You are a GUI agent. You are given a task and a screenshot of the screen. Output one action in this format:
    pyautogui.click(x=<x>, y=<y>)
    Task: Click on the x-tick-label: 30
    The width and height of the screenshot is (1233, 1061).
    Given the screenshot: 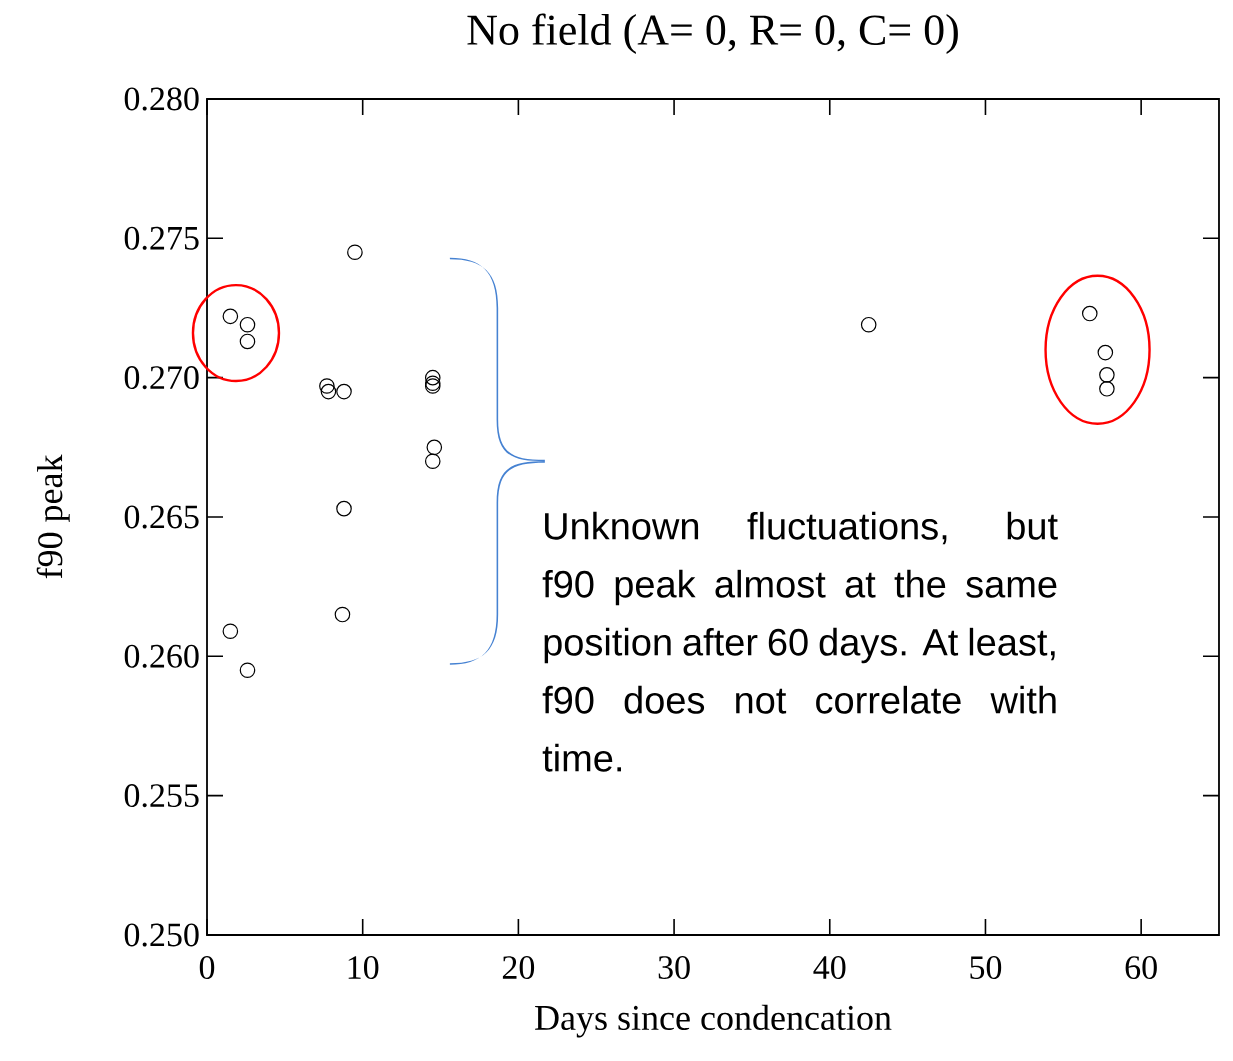 What is the action you would take?
    pyautogui.click(x=674, y=968)
    